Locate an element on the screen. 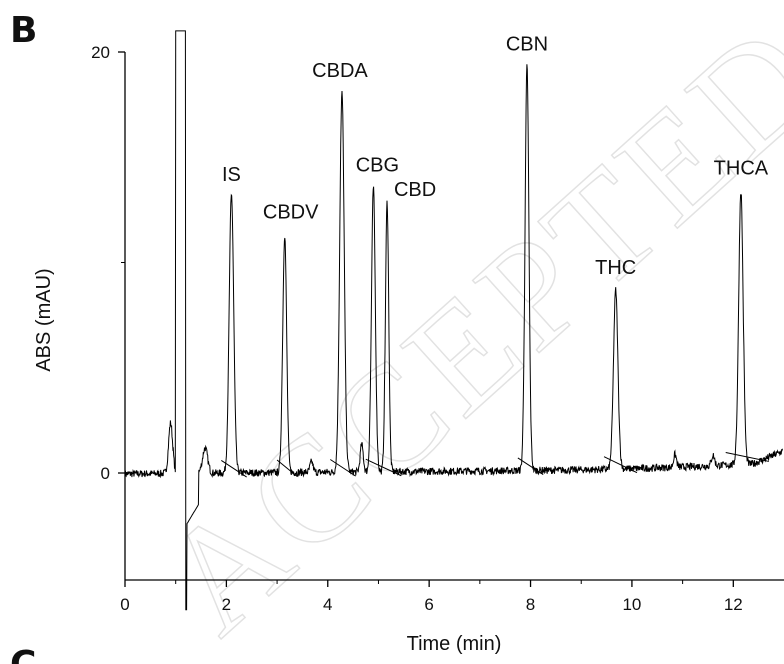 Image resolution: width=784 pixels, height=664 pixels. panel-label-b: B is located at coordinates (23, 30).